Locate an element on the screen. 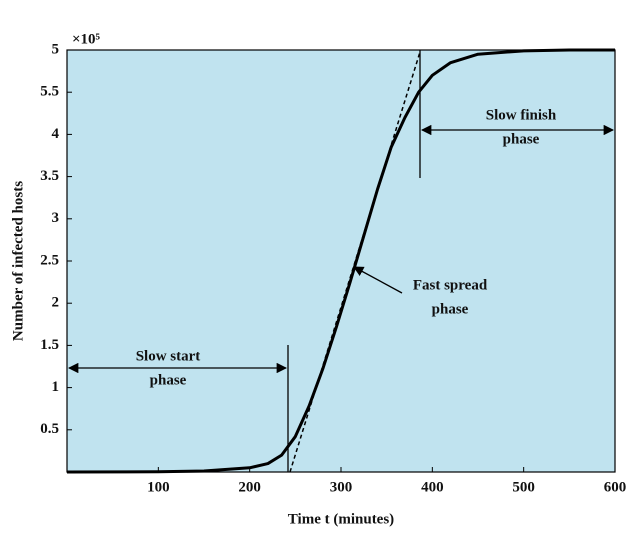 Image resolution: width=638 pixels, height=538 pixels. x-tick-label: 200 is located at coordinates (249, 487).